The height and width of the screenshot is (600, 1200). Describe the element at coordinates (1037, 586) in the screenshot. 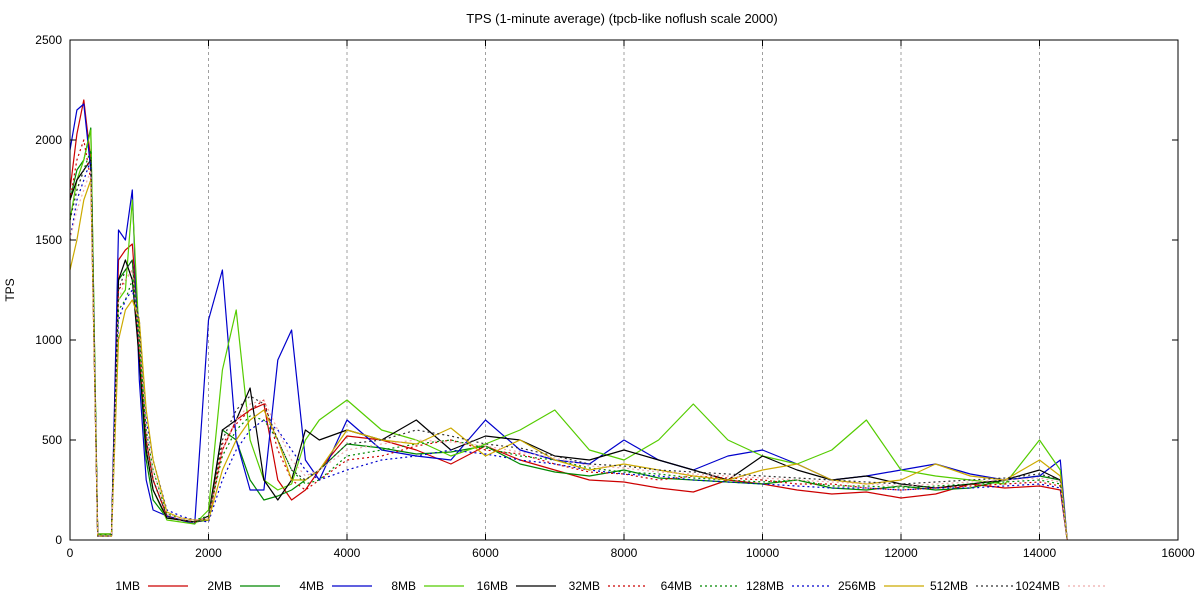

I see `legend-label: 1024MB` at that location.